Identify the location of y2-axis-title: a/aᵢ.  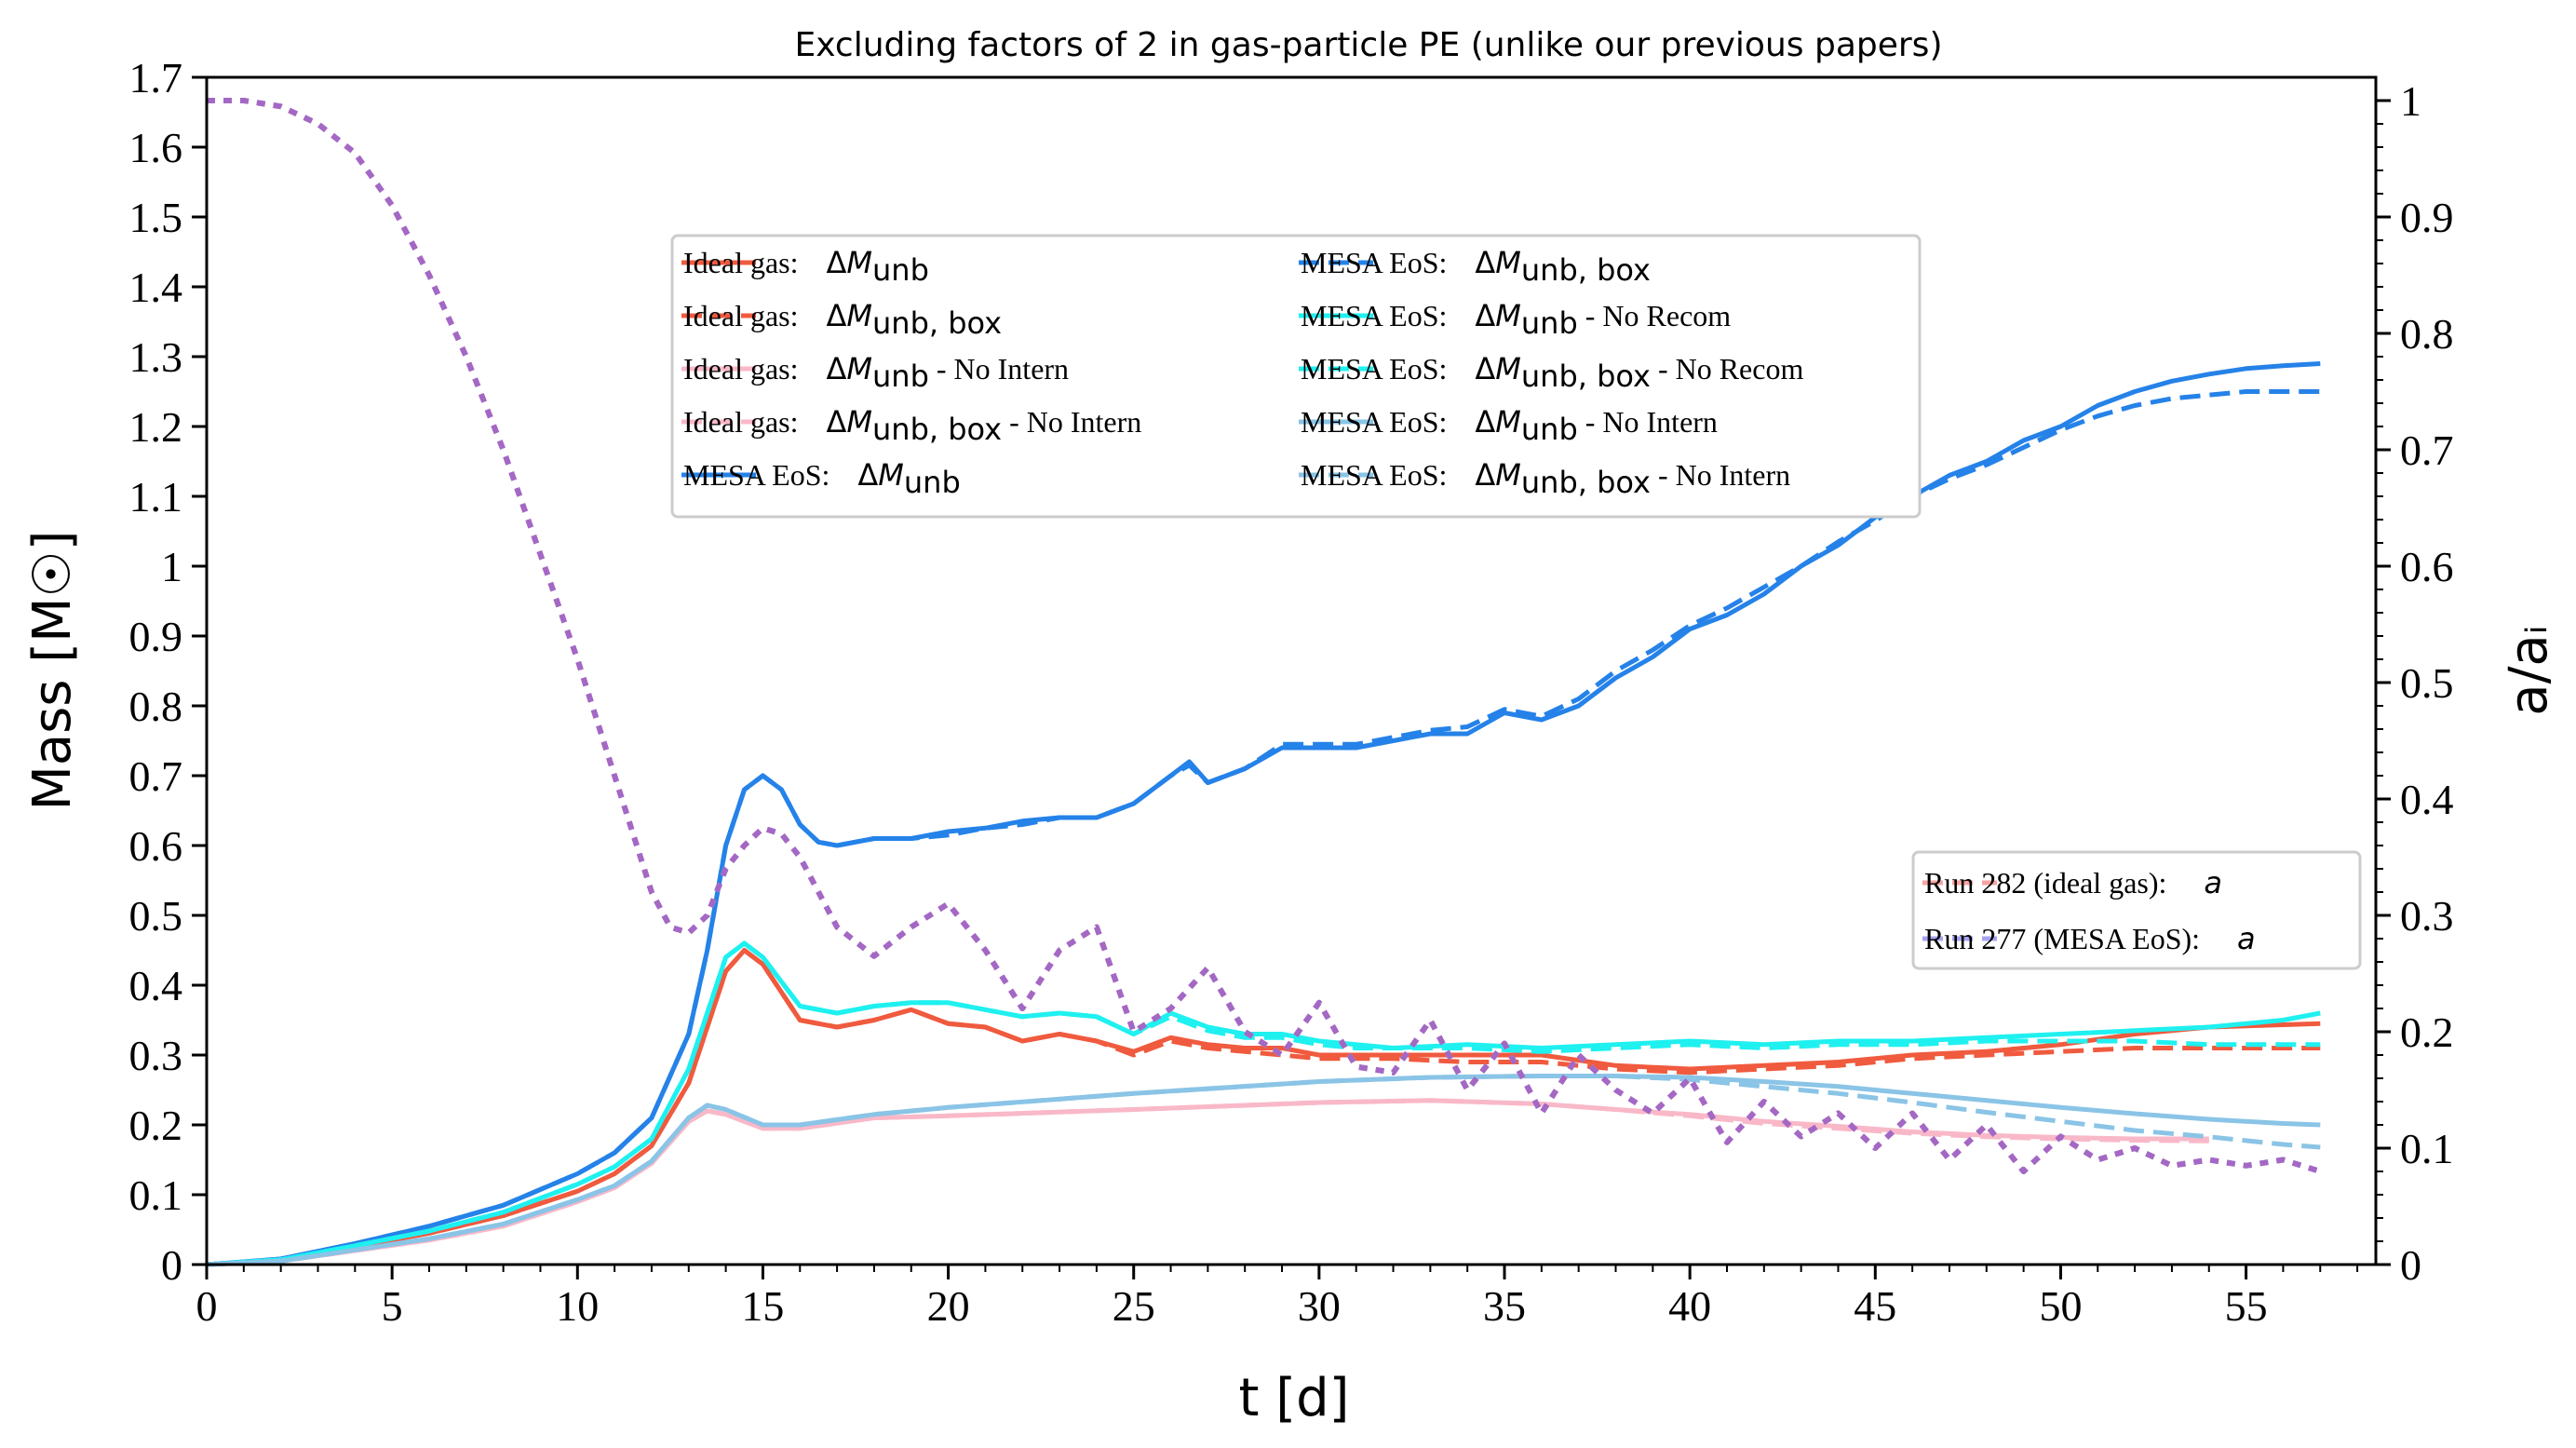
(2529, 670).